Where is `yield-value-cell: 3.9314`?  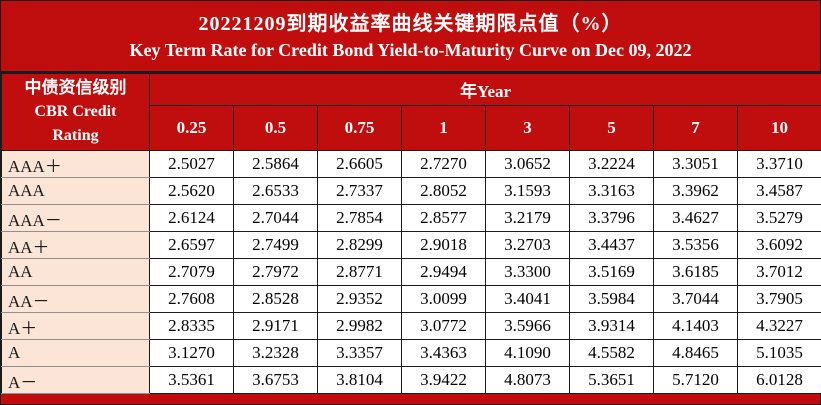
yield-value-cell: 3.9314 is located at coordinates (611, 326).